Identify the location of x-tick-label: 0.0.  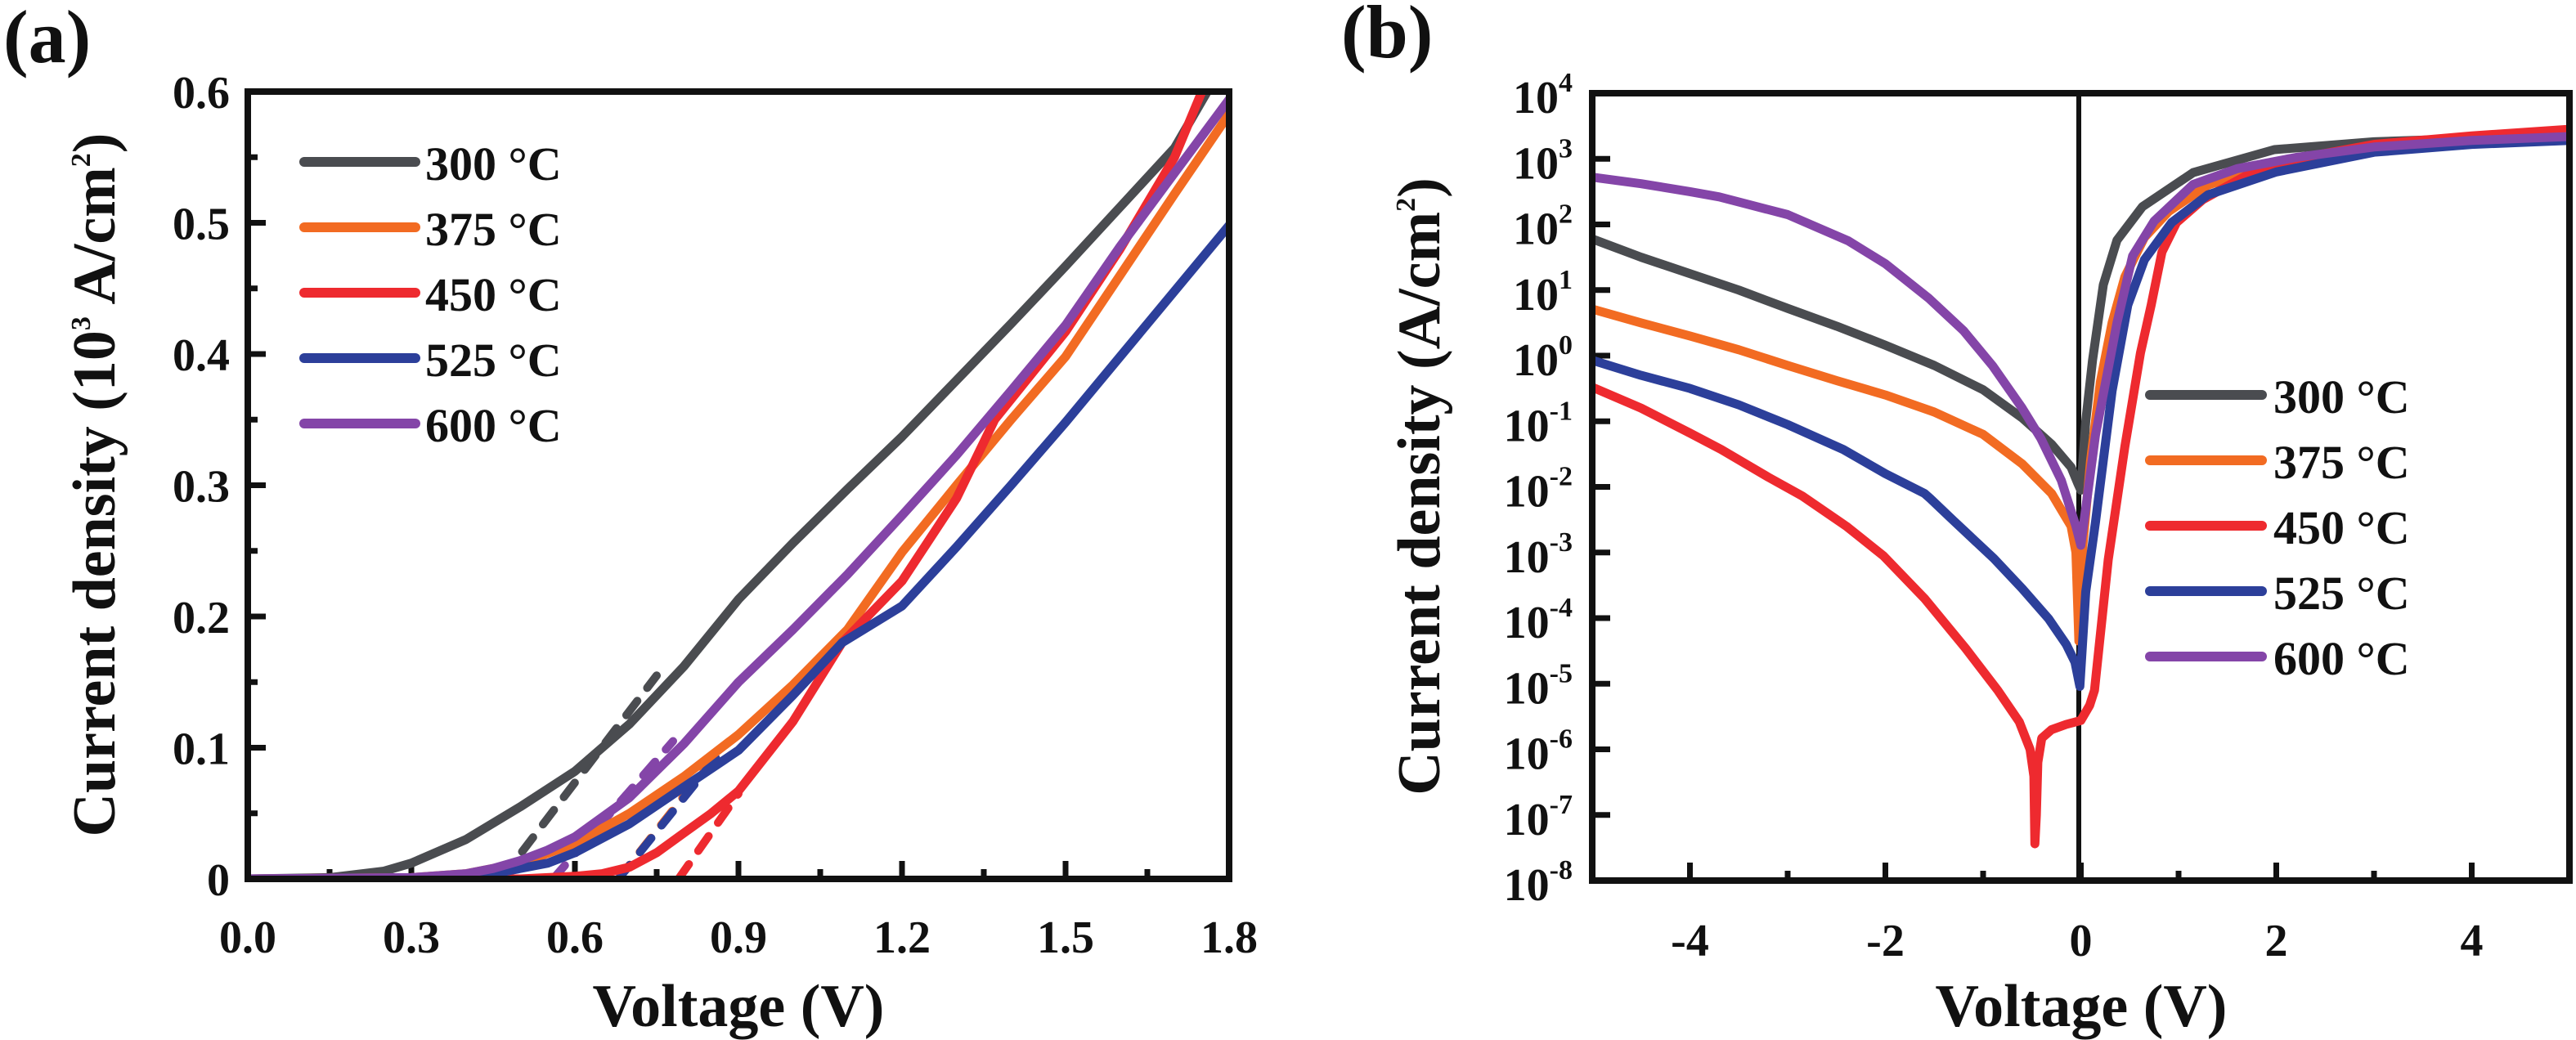
(247, 938).